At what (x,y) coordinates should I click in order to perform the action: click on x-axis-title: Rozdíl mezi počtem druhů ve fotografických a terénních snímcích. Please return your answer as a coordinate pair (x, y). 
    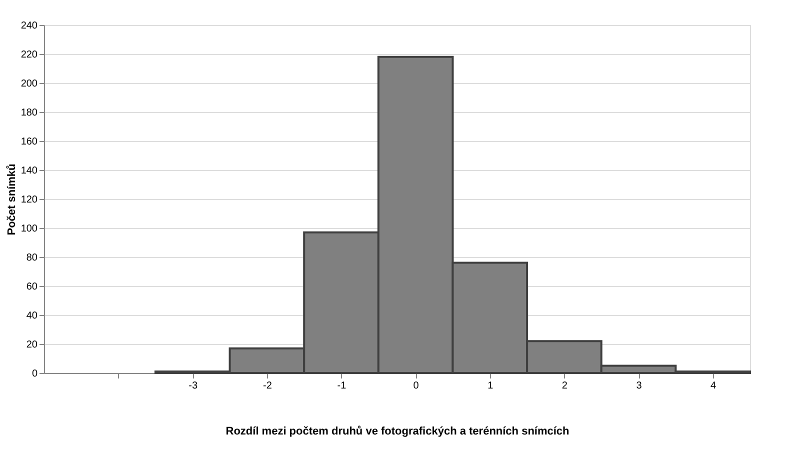
    Looking at the image, I should click on (398, 432).